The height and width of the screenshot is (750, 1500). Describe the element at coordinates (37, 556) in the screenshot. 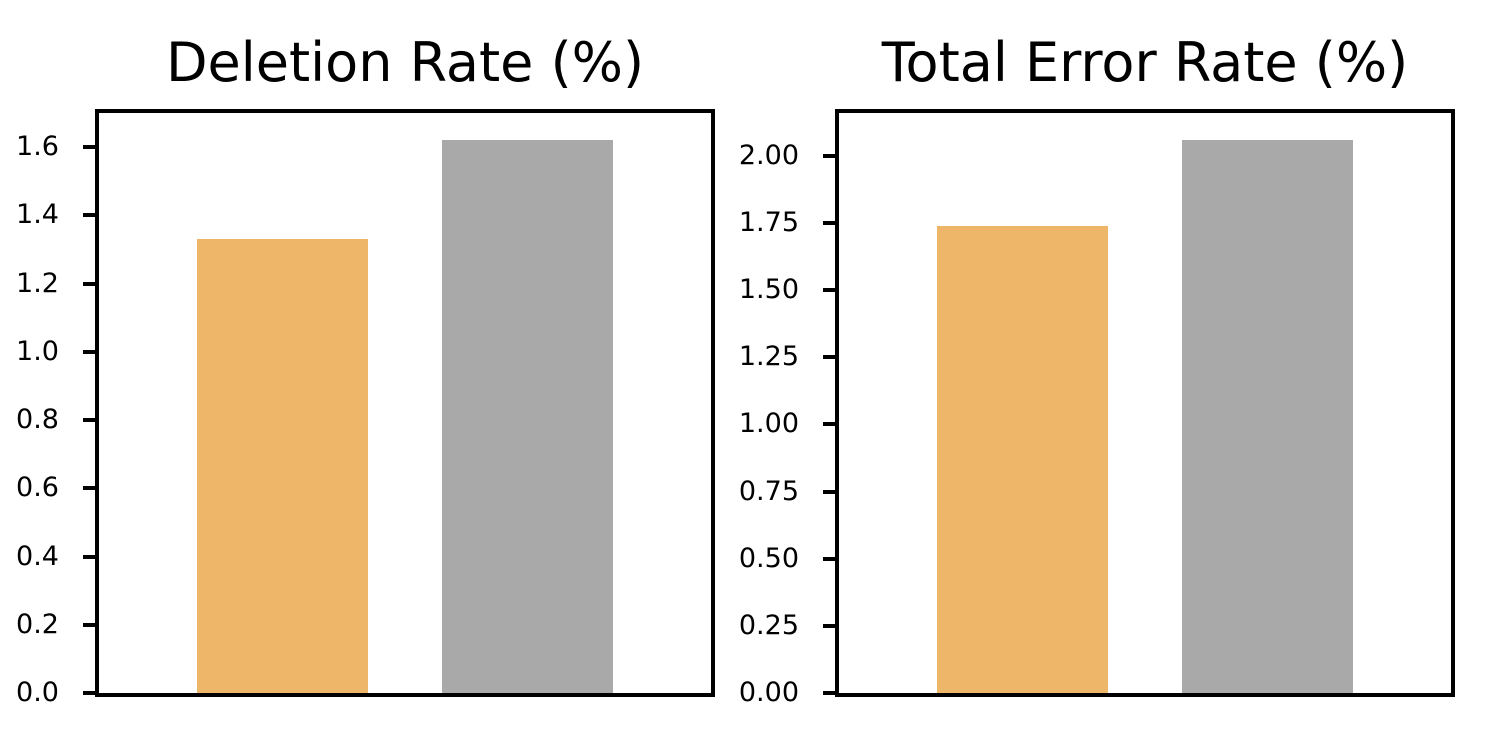

I see `y-tick-label: 0.4` at that location.